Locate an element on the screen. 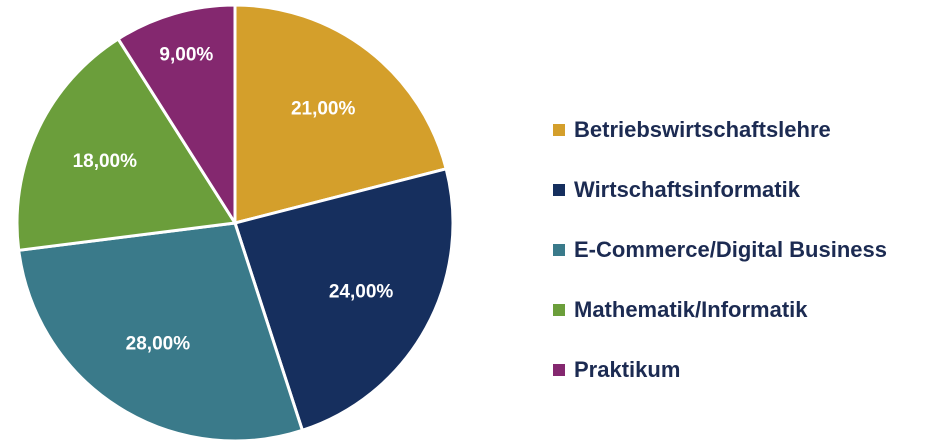  data-label: 21,00% is located at coordinates (323, 108).